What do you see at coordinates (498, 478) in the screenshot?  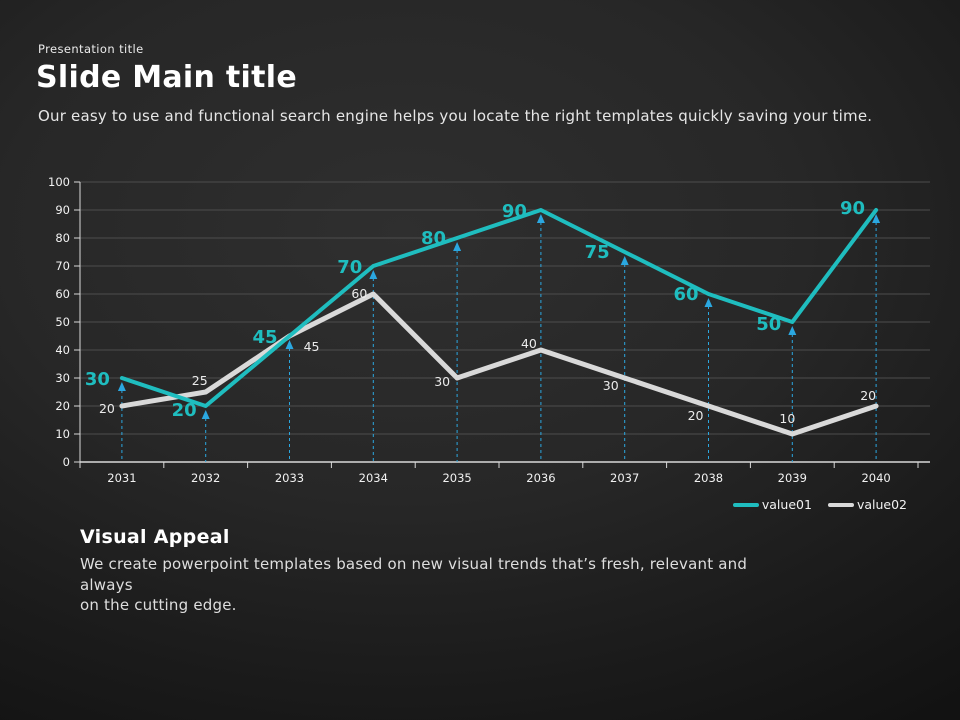 I see `x-axis-labels: 2031 2032 2033 2034 2035 2036 2037 2038 2039 2040` at bounding box center [498, 478].